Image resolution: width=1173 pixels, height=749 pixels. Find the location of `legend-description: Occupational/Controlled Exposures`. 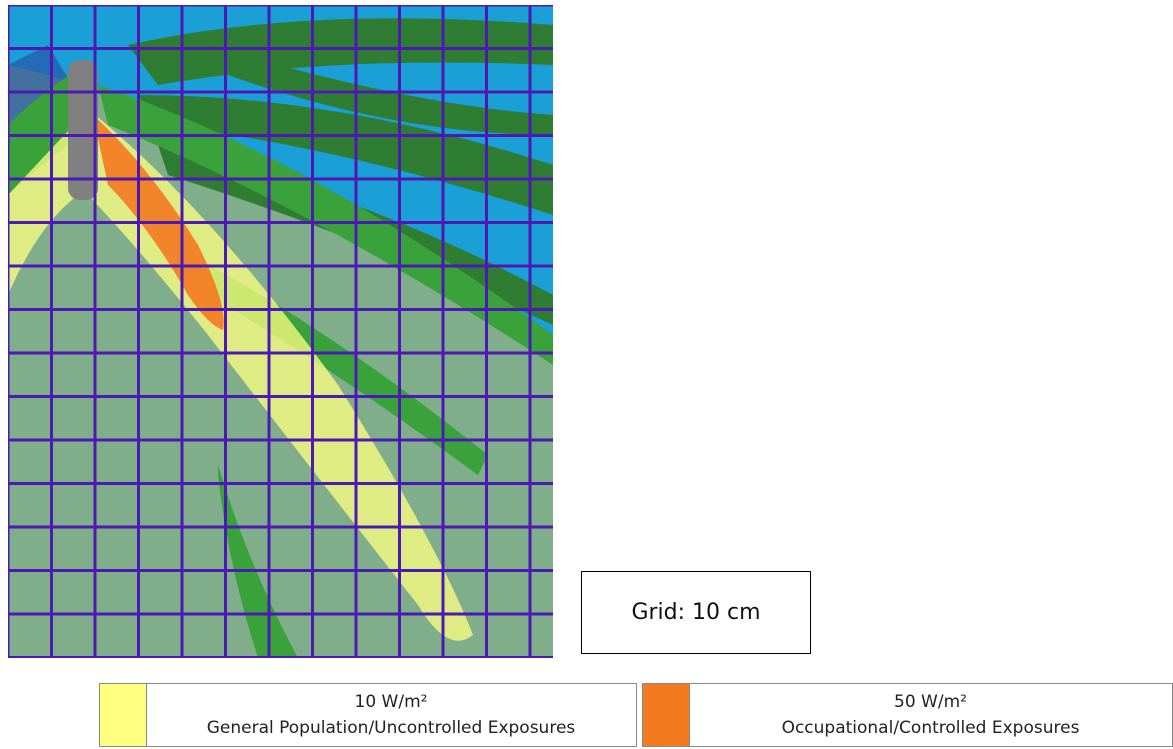

legend-description: Occupational/Controlled Exposures is located at coordinates (930, 728).